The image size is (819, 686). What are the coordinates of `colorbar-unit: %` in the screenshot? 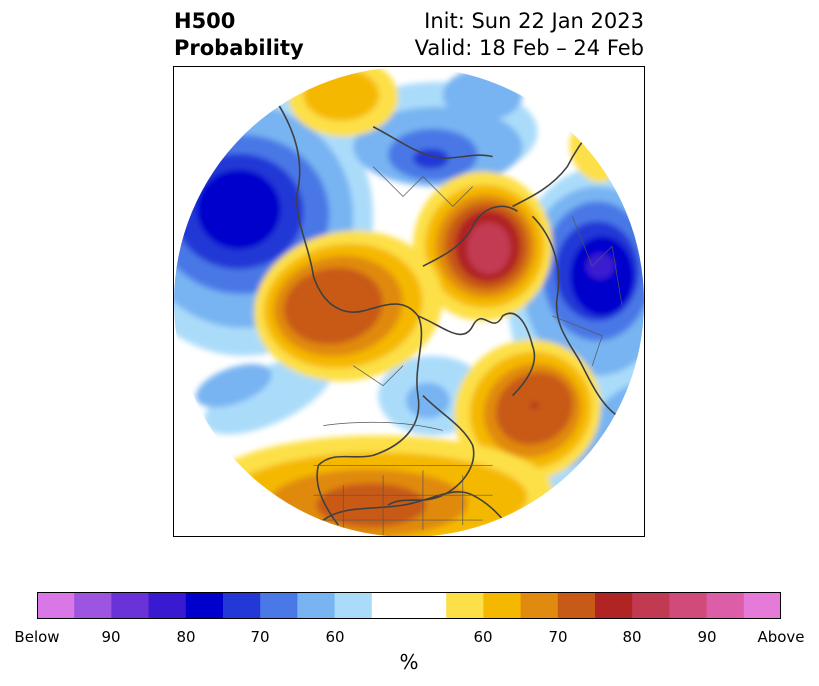 It's located at (409, 662).